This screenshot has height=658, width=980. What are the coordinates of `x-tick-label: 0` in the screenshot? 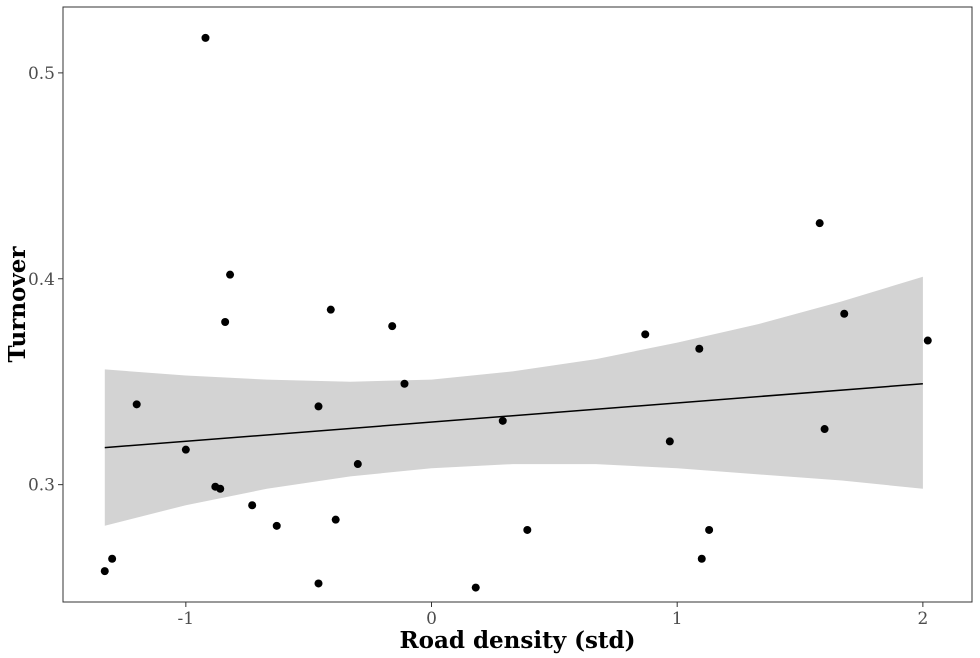 It's located at (431, 619).